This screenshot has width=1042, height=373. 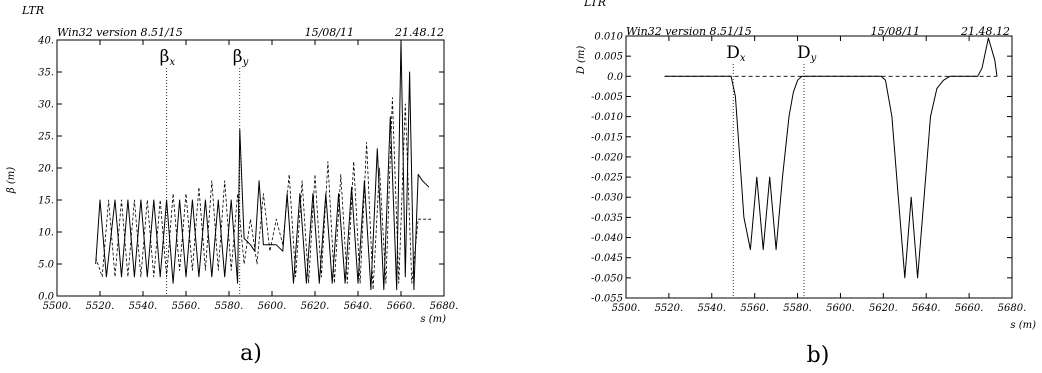 What do you see at coordinates (895, 31) in the screenshot?
I see `panel-b-date: 15/08/11` at bounding box center [895, 31].